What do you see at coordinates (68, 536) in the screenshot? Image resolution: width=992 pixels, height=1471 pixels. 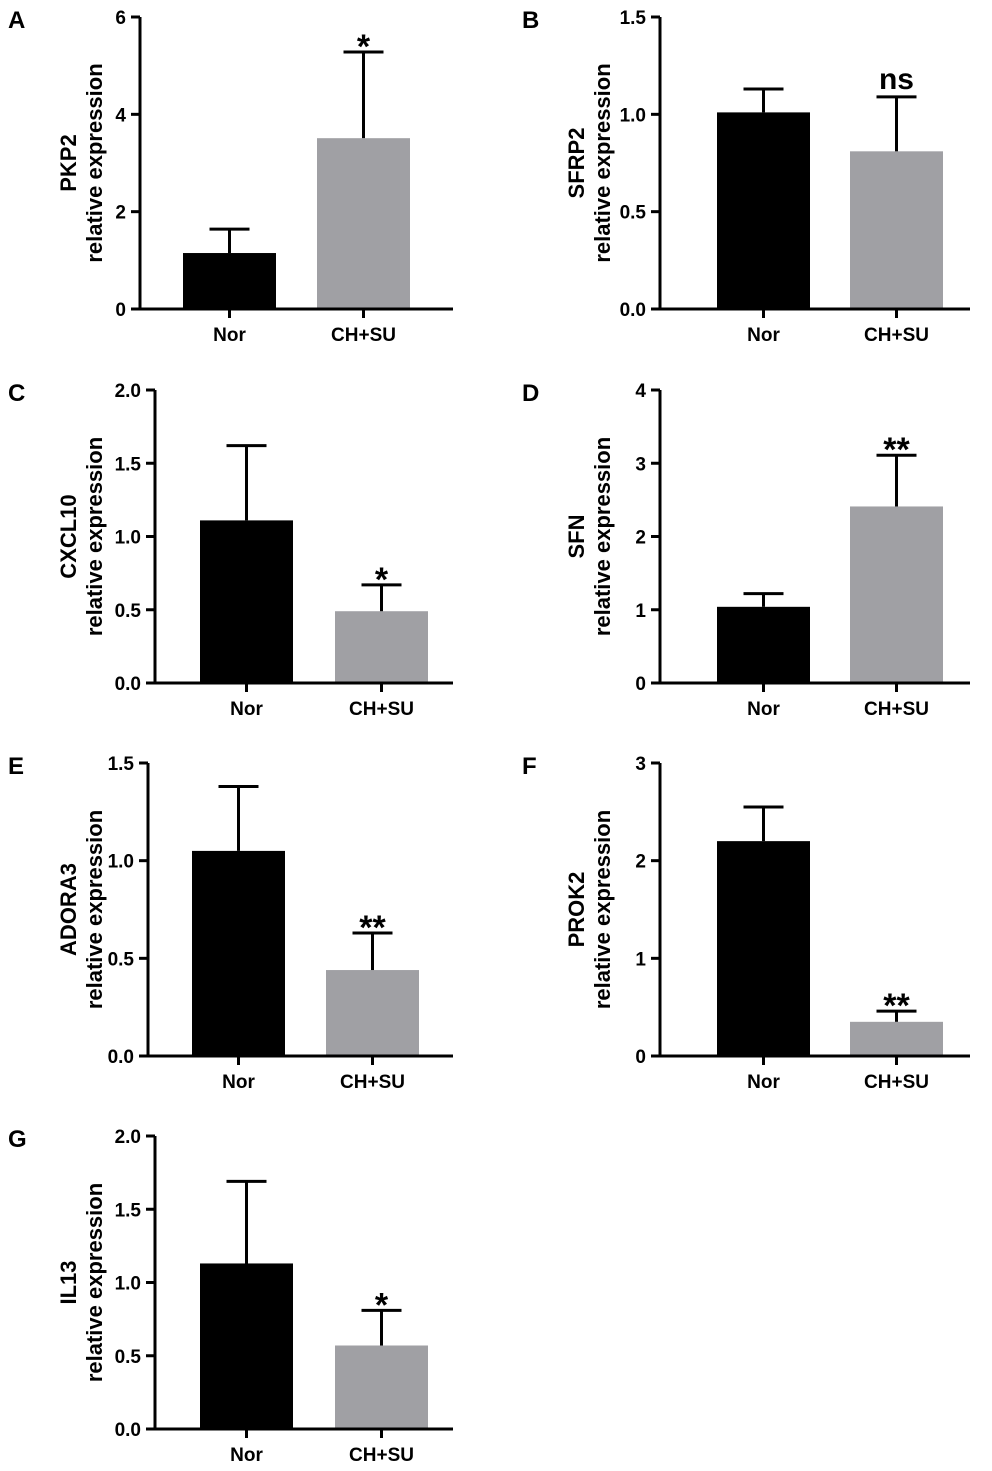 I see `y-axis-gene-label: CXCL10` at bounding box center [68, 536].